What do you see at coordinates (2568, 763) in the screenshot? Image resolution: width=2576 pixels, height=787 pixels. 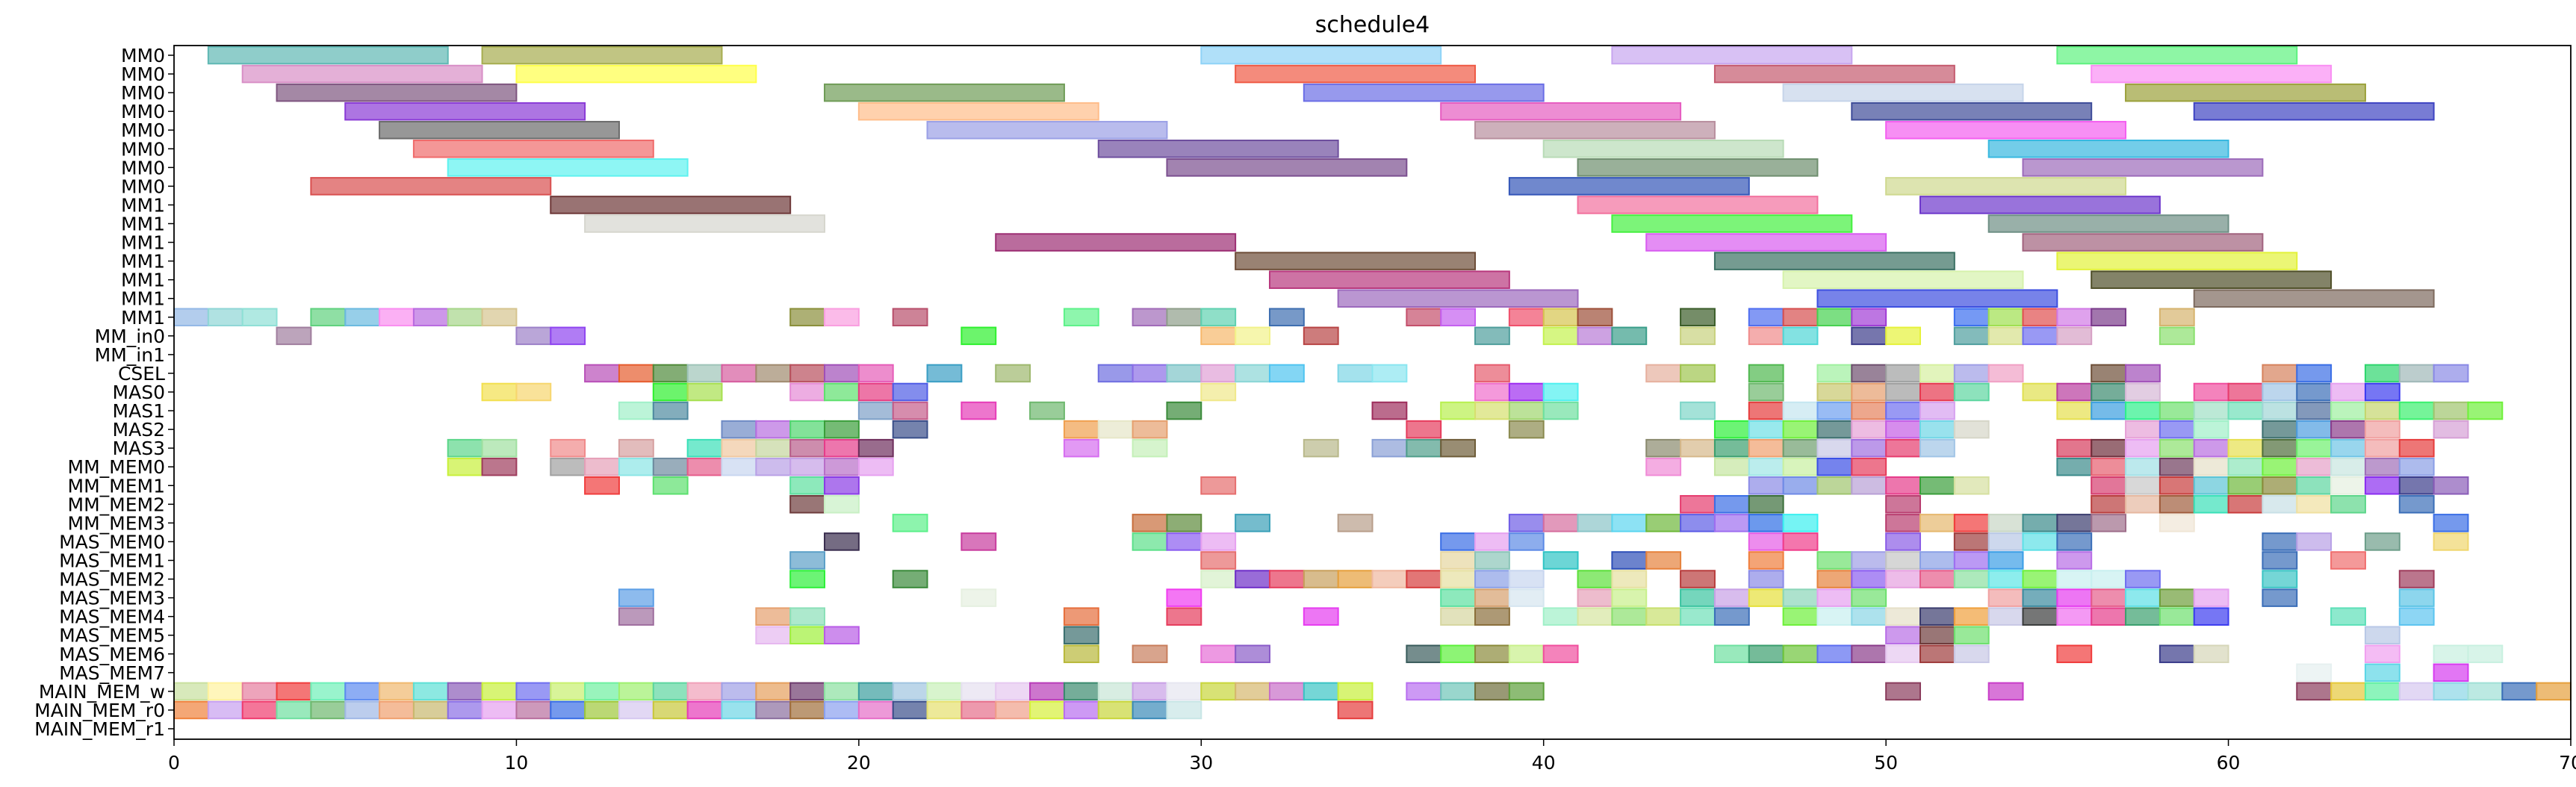 I see `x-tick-label: 70` at bounding box center [2568, 763].